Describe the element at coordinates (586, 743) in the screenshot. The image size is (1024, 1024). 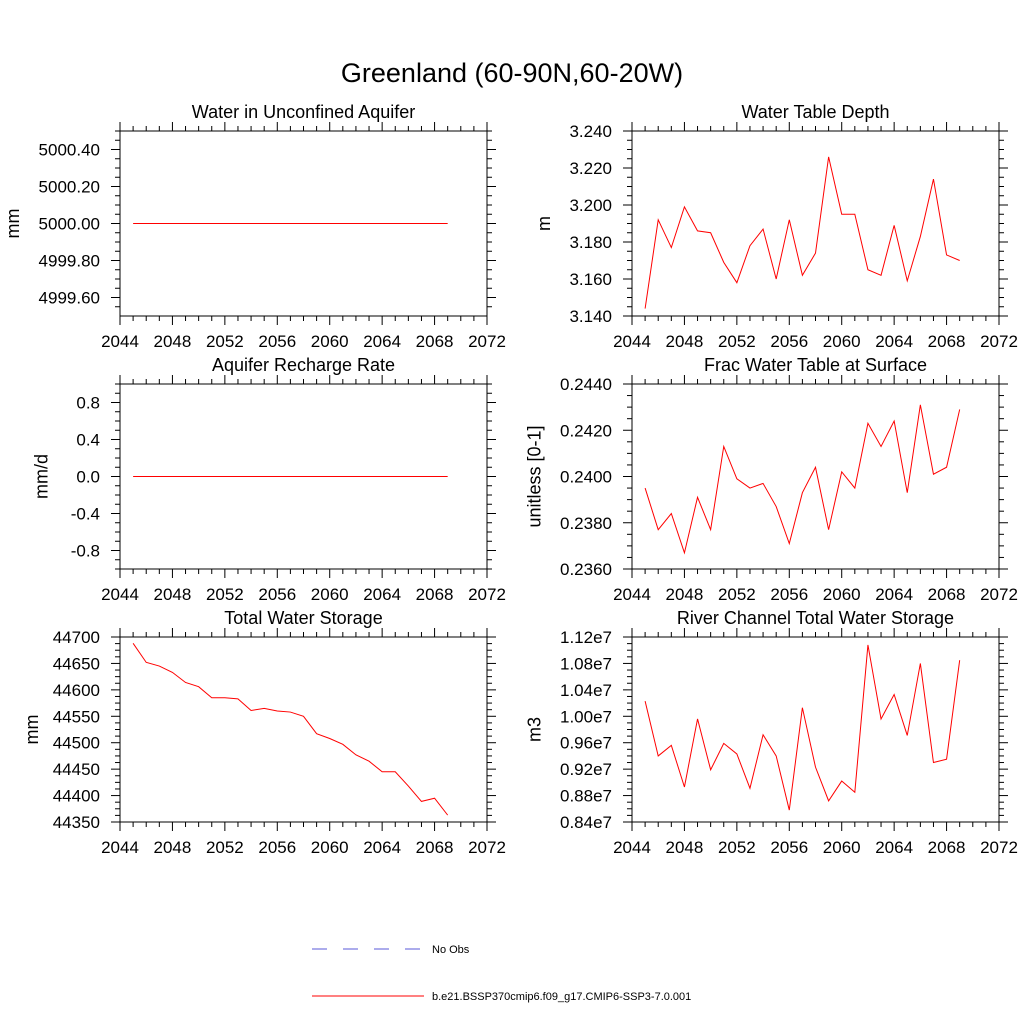
I see `y-tick-label: 0.96e7` at that location.